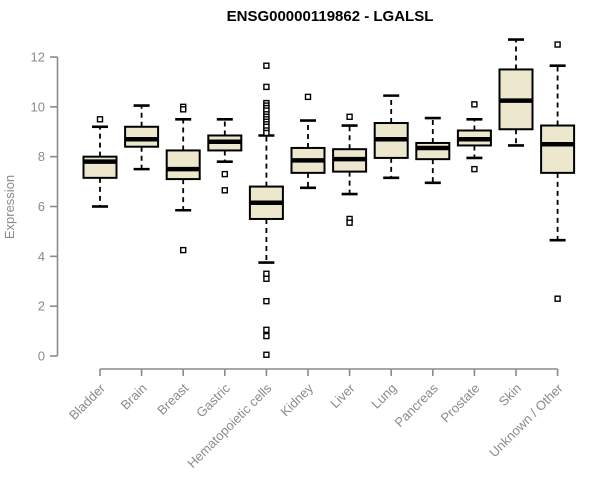 The height and width of the screenshot is (500, 600). Describe the element at coordinates (266, 210) in the screenshot. I see `boxplot-hematopoietic-cells` at that location.